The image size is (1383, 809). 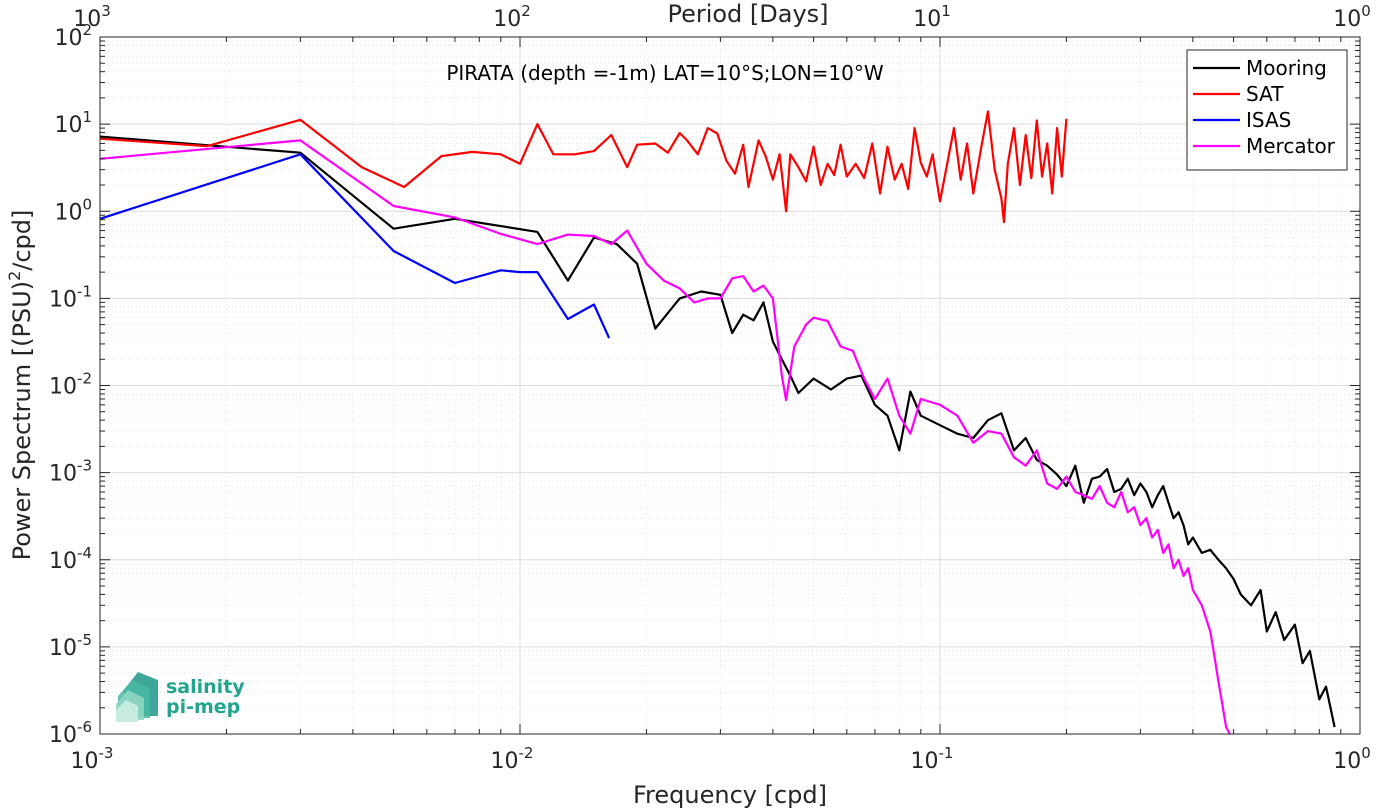 What do you see at coordinates (20, 385) in the screenshot?
I see `y-axis-label: Power Spectrum [(PSU)2/cpd]` at bounding box center [20, 385].